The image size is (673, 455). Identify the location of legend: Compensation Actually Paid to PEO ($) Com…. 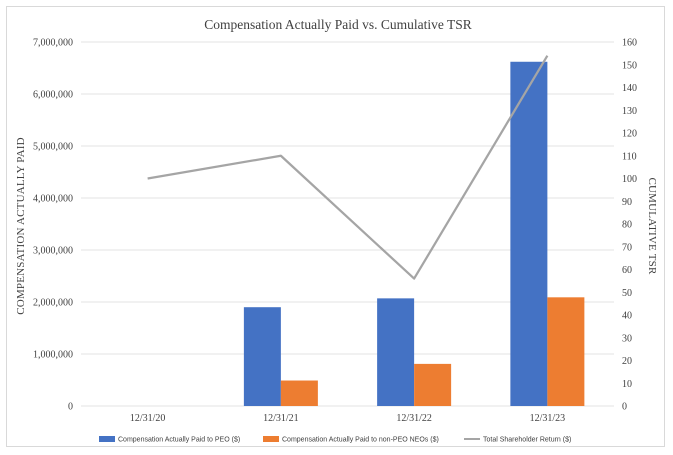
(335, 440).